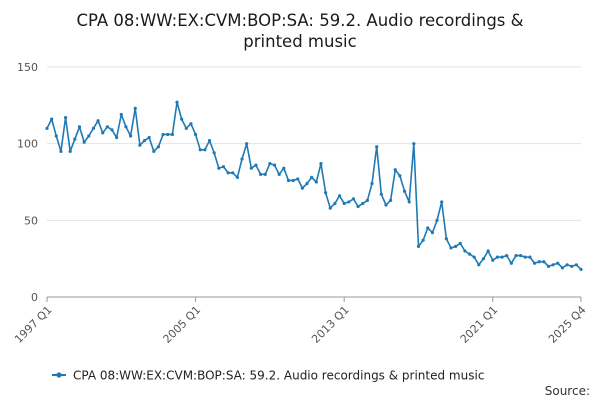 Image resolution: width=600 pixels, height=400 pixels. Describe the element at coordinates (31, 220) in the screenshot. I see `y-tick-label: 50` at that location.